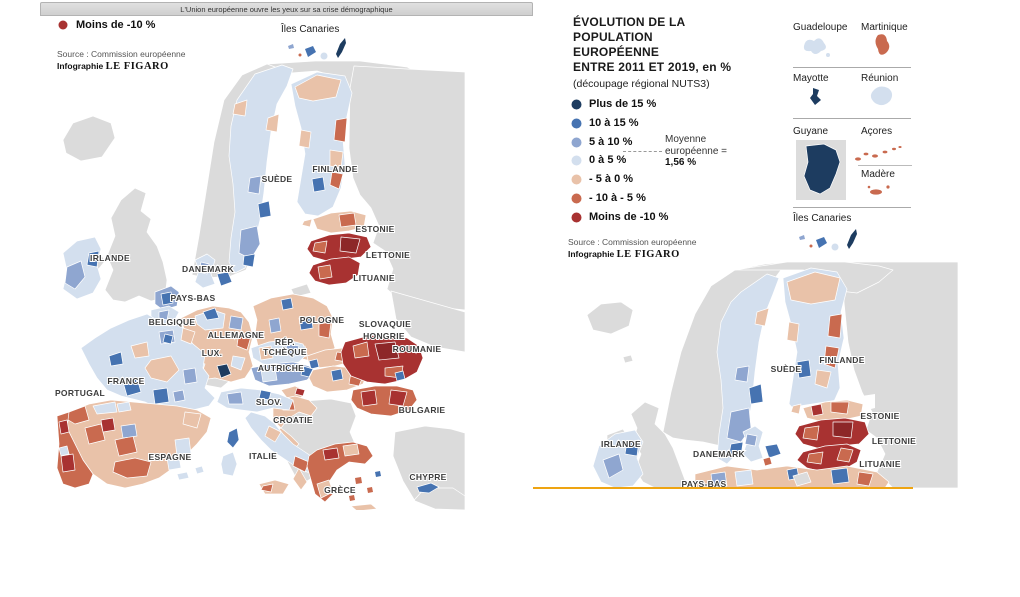  What do you see at coordinates (602, 179) in the screenshot?
I see `legend-item-4: - 5 à 0 %` at bounding box center [602, 179].